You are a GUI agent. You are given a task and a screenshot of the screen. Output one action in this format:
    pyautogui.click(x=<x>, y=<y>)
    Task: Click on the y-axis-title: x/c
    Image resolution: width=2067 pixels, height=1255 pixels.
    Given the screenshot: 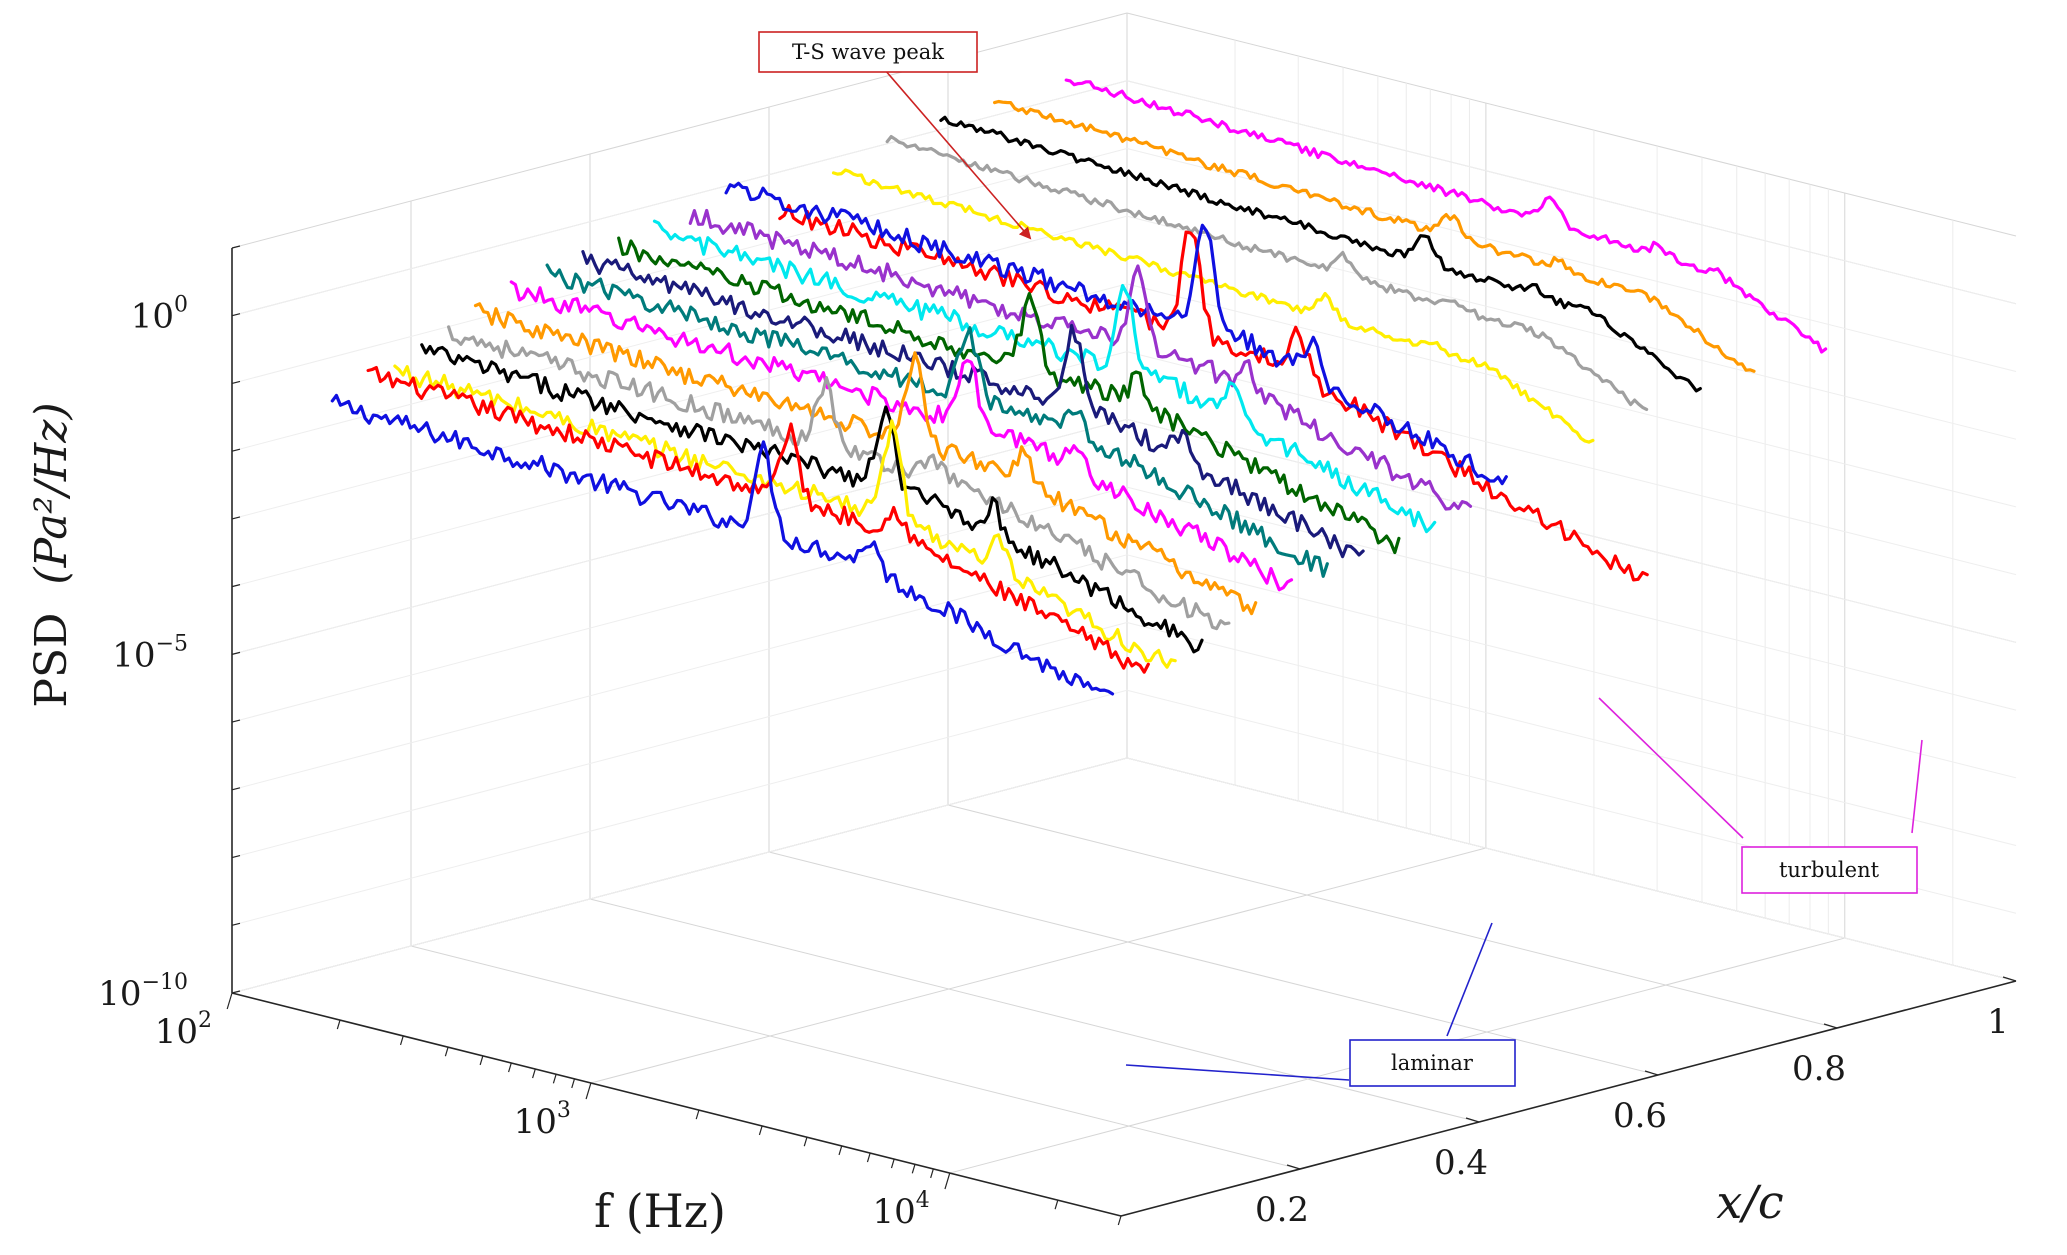 What is the action you would take?
    pyautogui.click(x=1749, y=1202)
    